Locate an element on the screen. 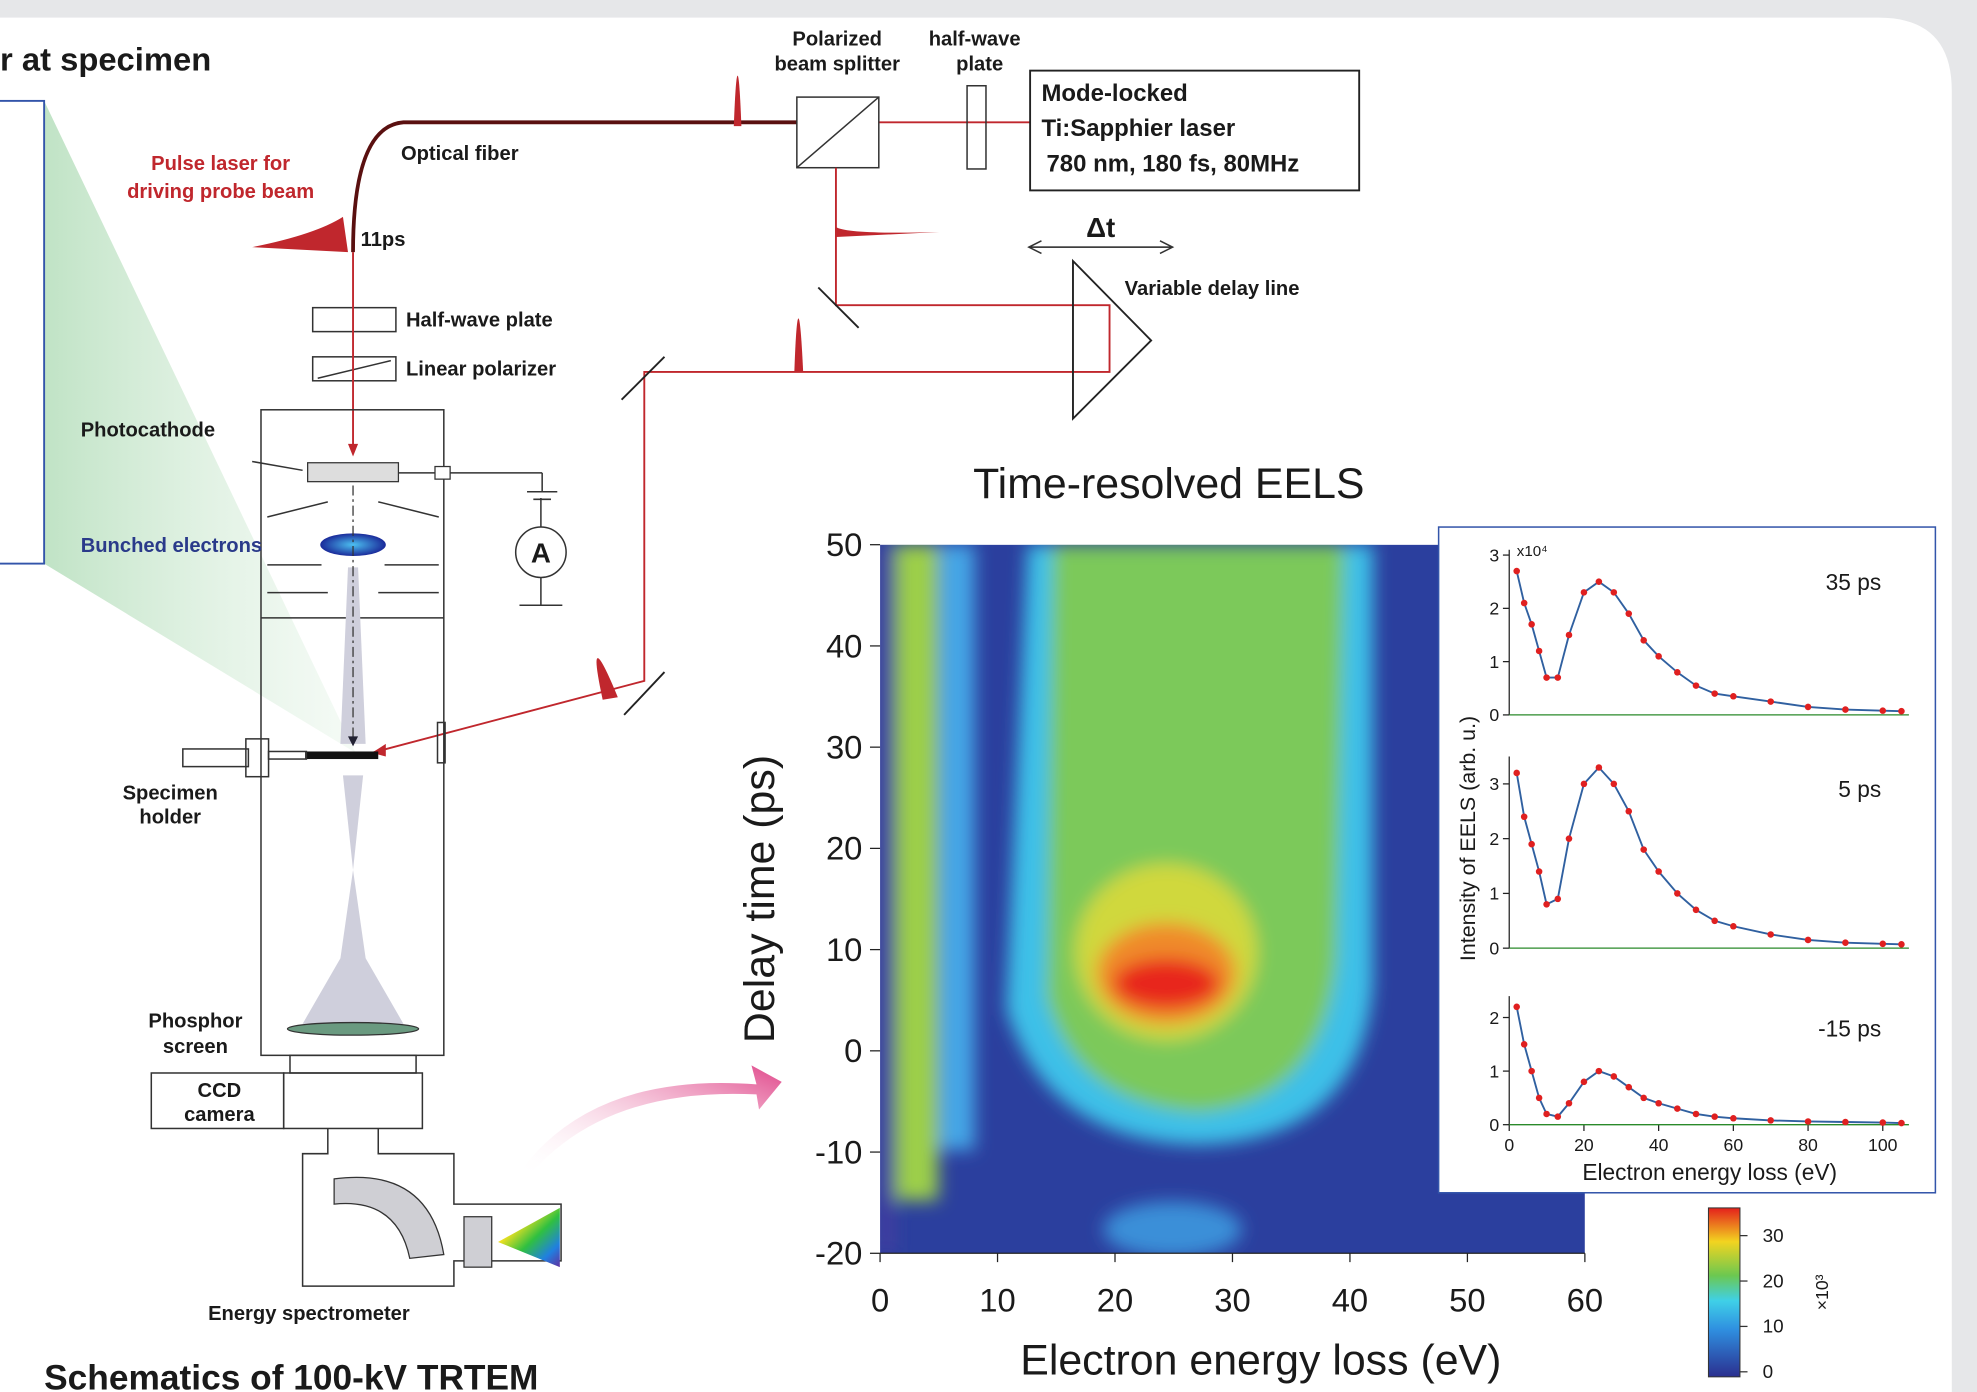 The height and width of the screenshot is (1392, 1977). label: CCD is located at coordinates (220, 1091).